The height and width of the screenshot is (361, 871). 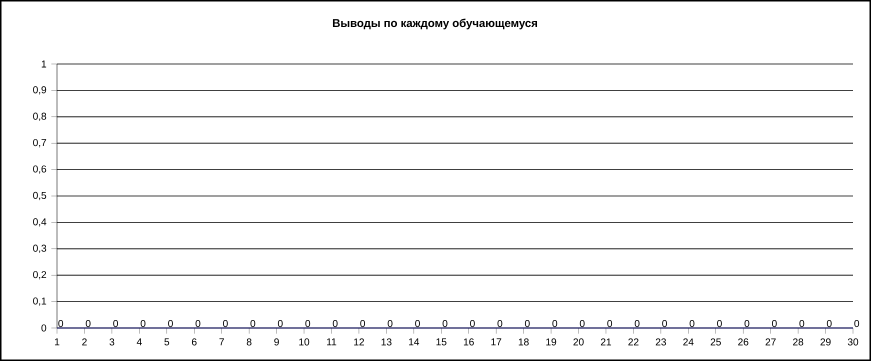 I want to click on x-tick-label: 19, so click(x=551, y=342).